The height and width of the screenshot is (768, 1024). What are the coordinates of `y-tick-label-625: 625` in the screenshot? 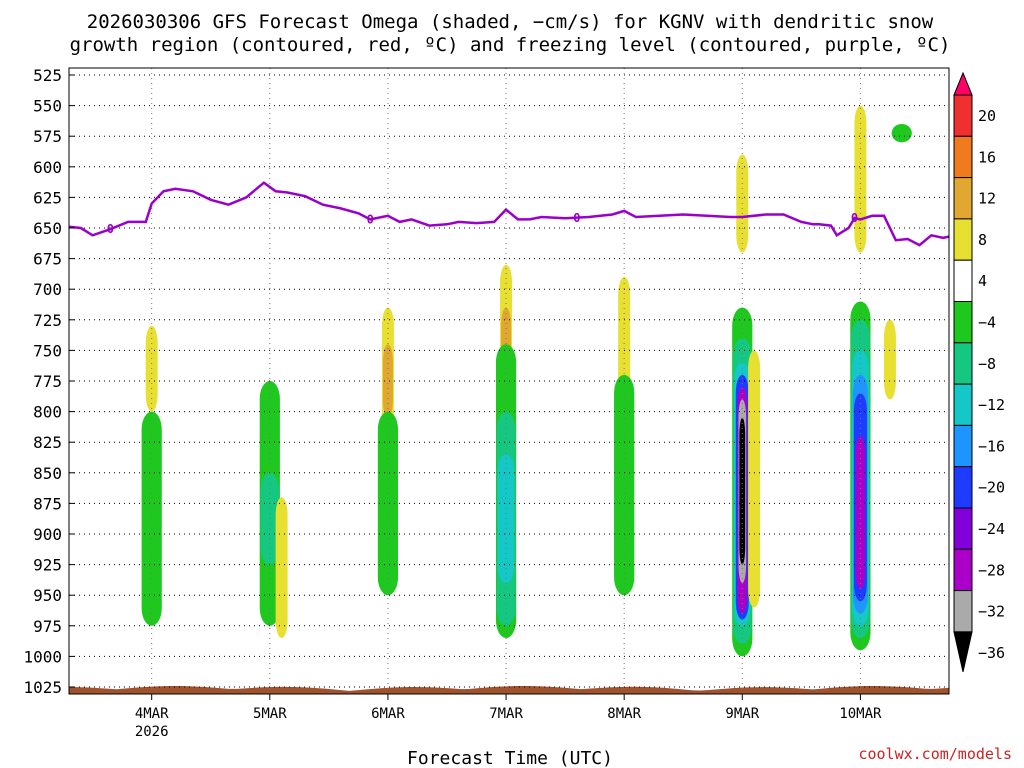 It's located at (47, 197).